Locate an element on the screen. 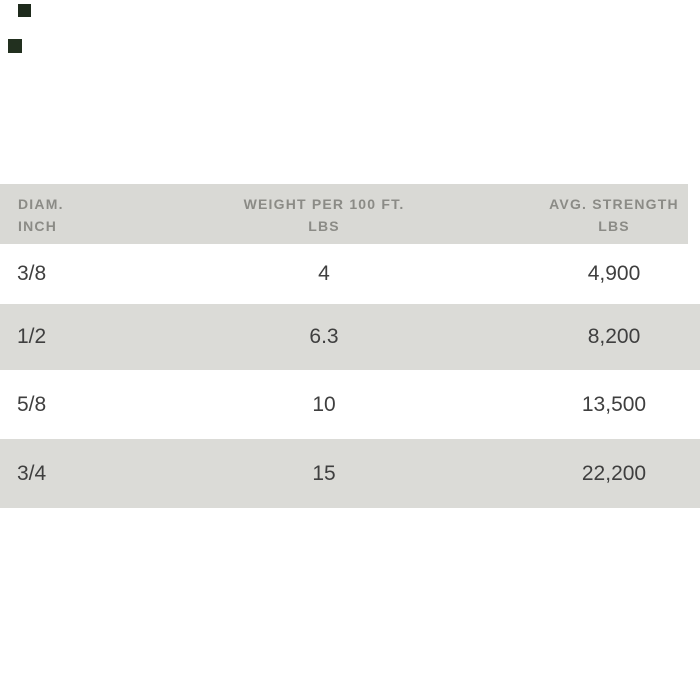  cell-weight: 4 is located at coordinates (324, 273).